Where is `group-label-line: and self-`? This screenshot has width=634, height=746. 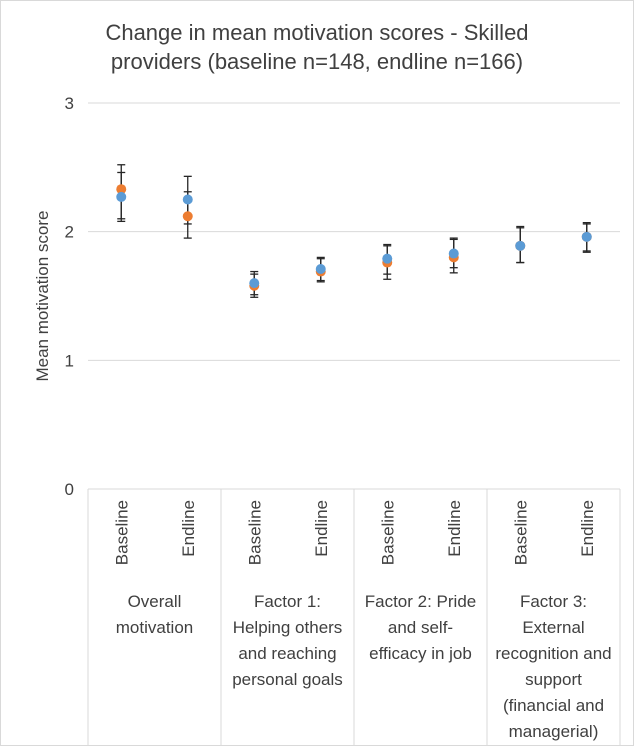
group-label-line: and self- is located at coordinates (420, 627).